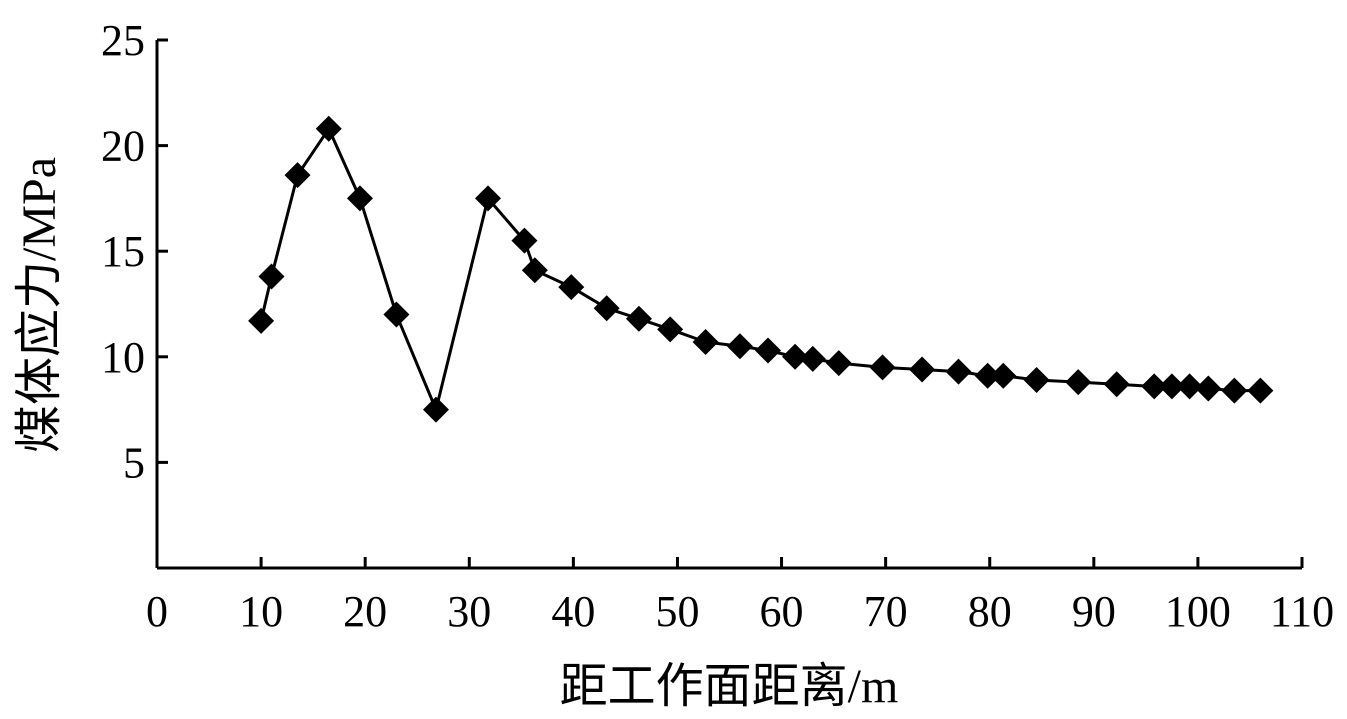  Describe the element at coordinates (990, 611) in the screenshot. I see `x-tick-label: 80` at that location.